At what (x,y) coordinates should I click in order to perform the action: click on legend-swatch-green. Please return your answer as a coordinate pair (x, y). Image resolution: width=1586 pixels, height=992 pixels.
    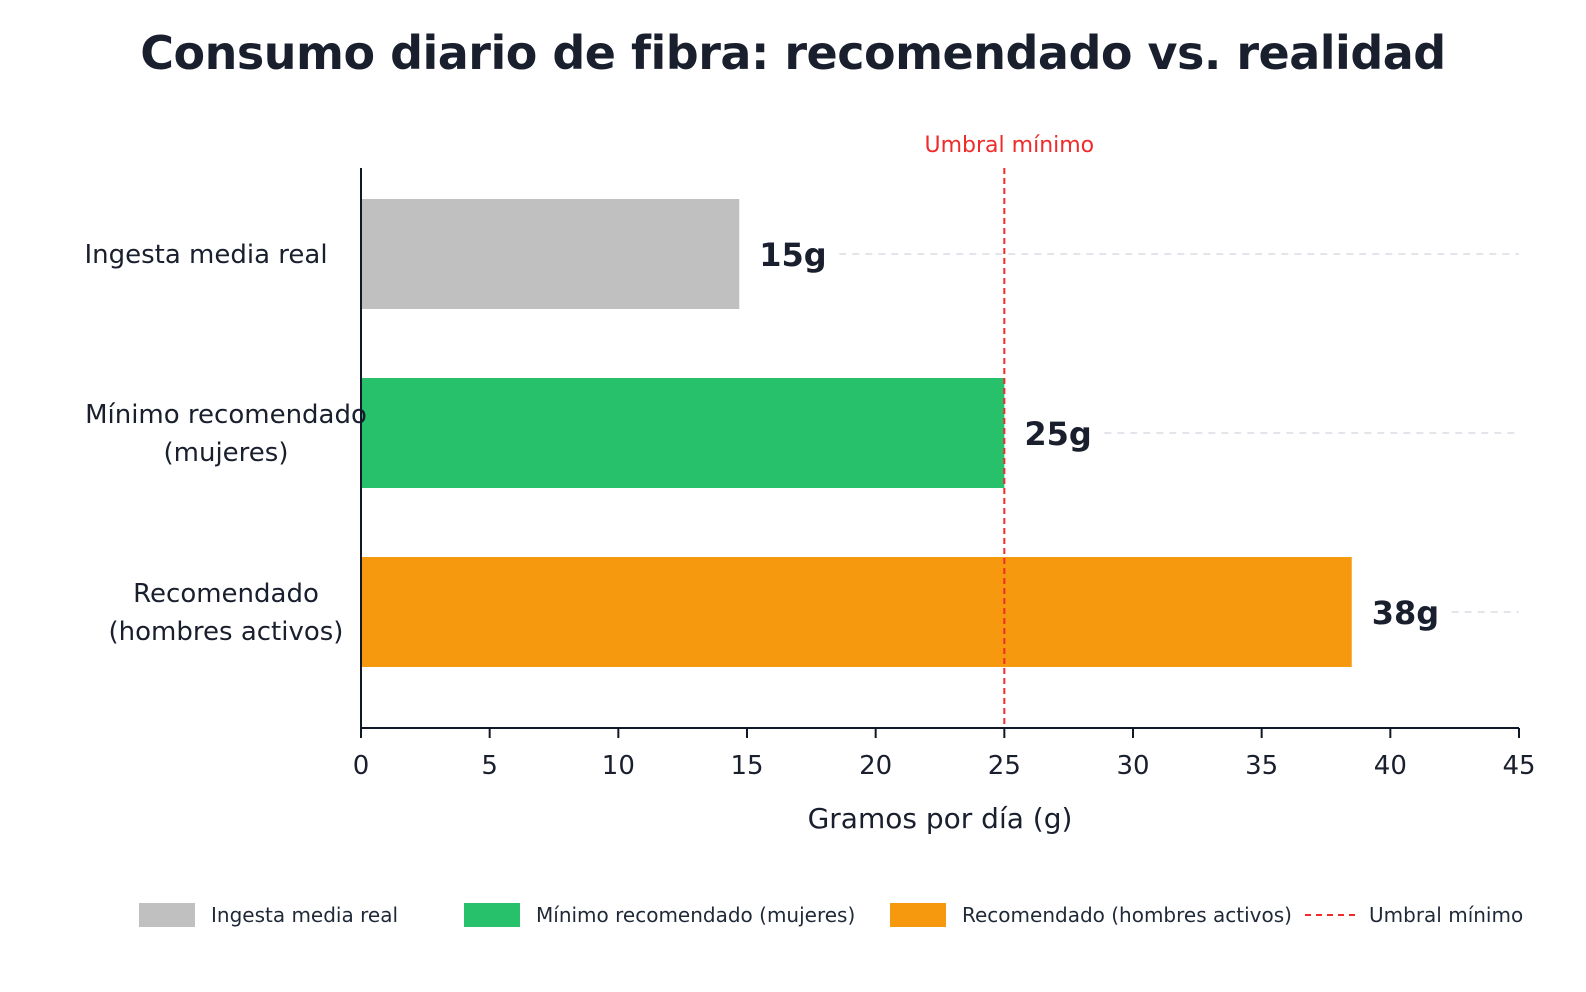
    Looking at the image, I should click on (492, 915).